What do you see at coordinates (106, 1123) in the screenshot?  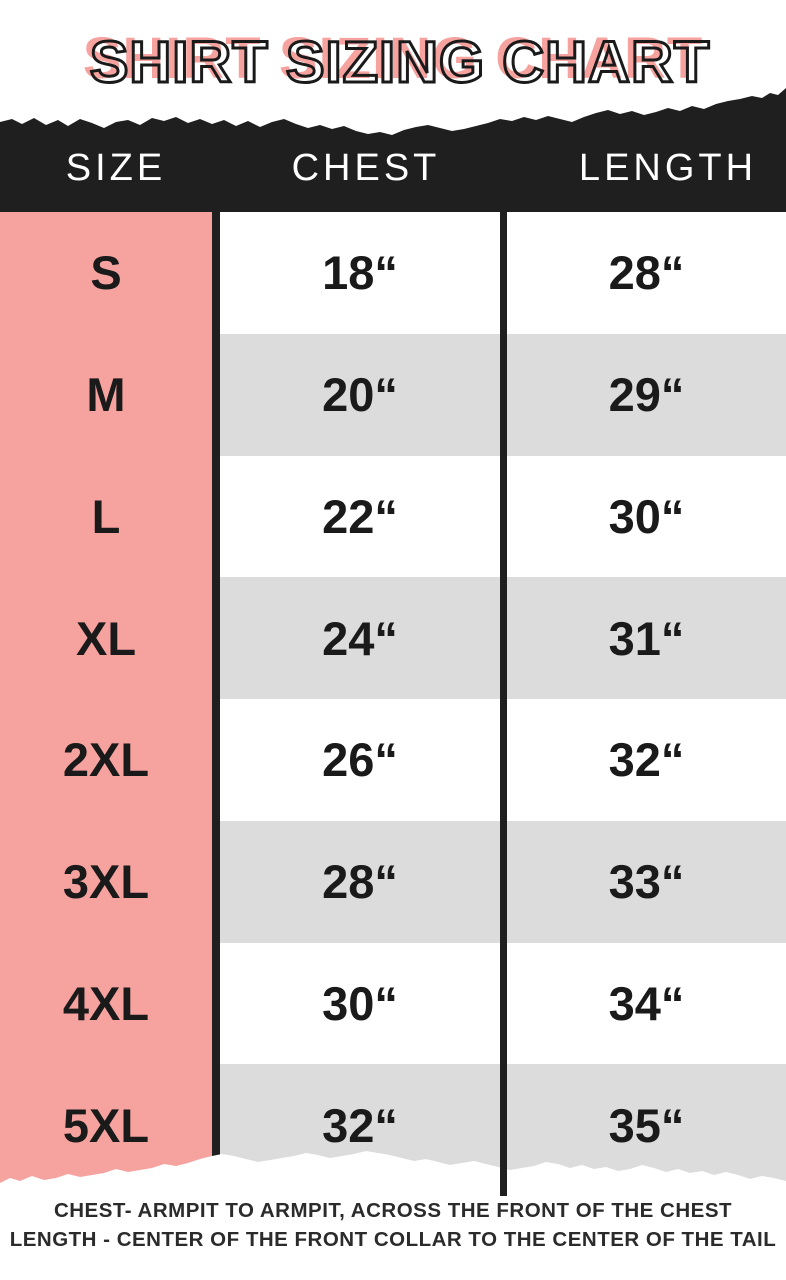 I see `size-cell: 5XL` at bounding box center [106, 1123].